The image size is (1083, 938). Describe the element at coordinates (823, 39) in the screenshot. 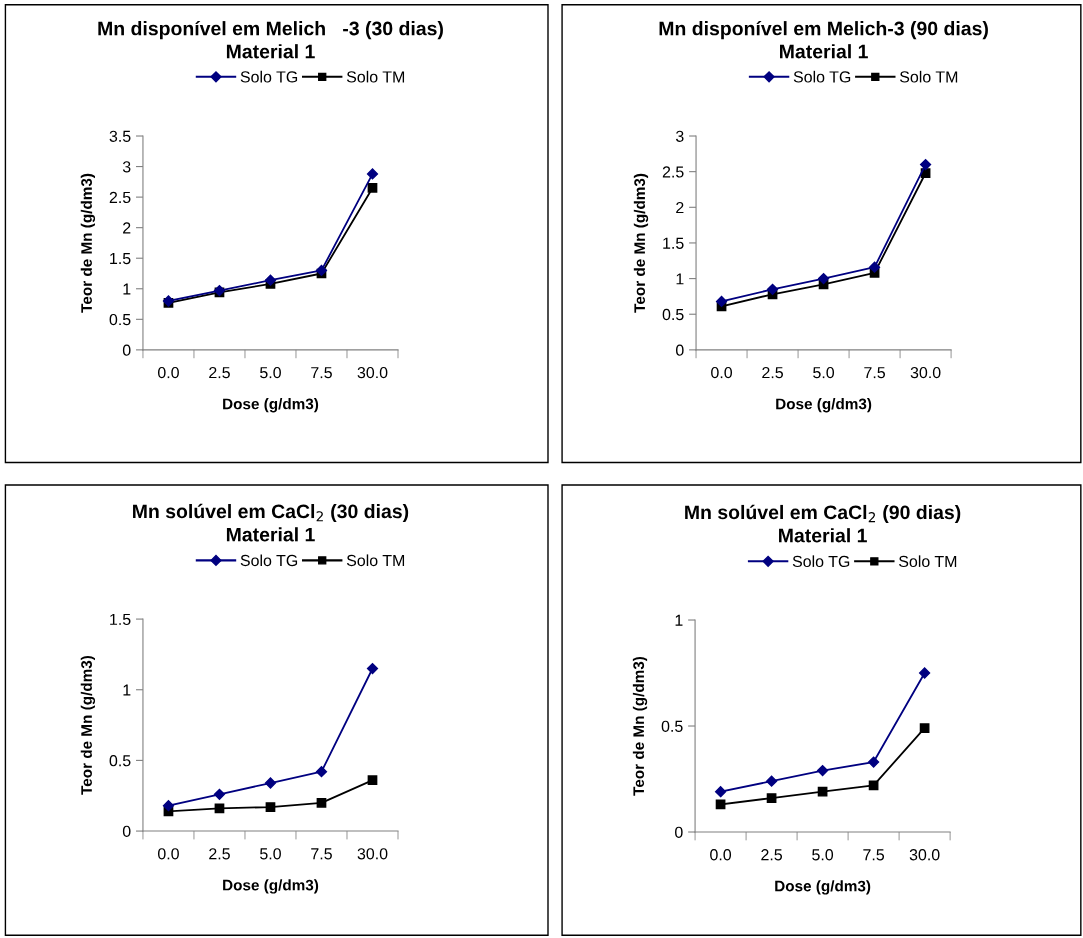

I see `chart-title: Mn disponível em Melich-3 (90 dias) Material 1` at that location.